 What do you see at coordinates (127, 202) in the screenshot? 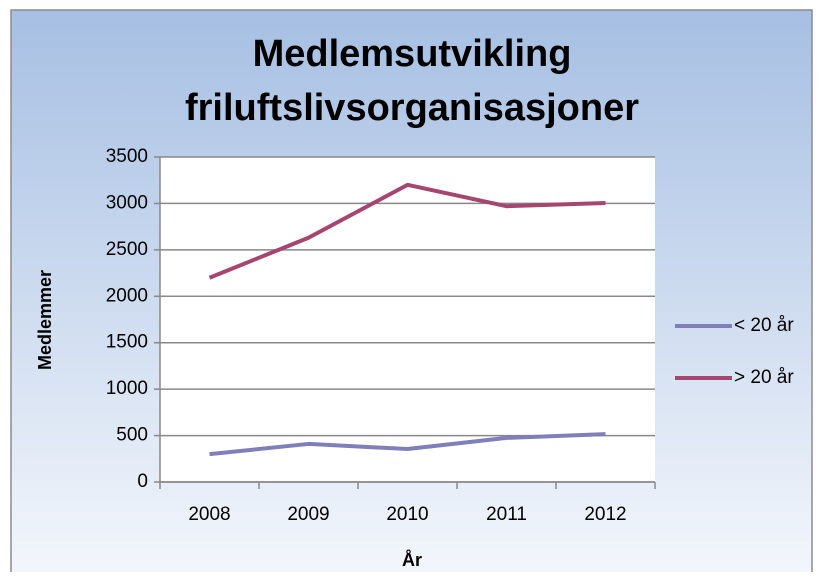
I see `y-tick-label: 3000` at bounding box center [127, 202].